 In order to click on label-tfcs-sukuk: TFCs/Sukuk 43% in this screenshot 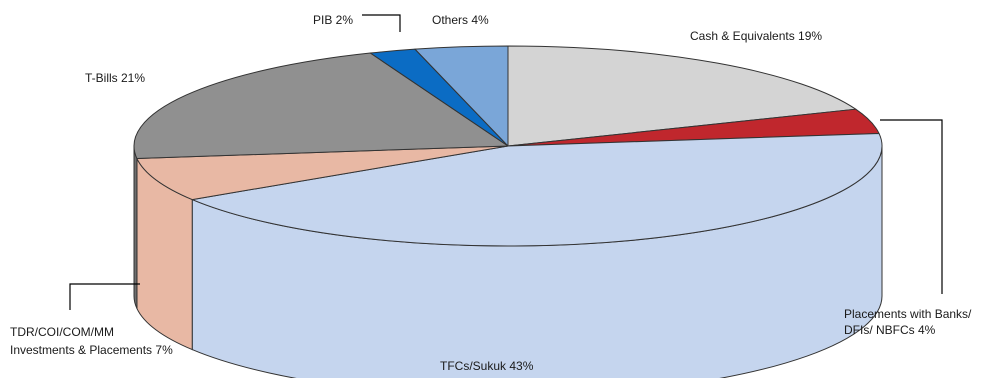, I will do `click(487, 366)`.